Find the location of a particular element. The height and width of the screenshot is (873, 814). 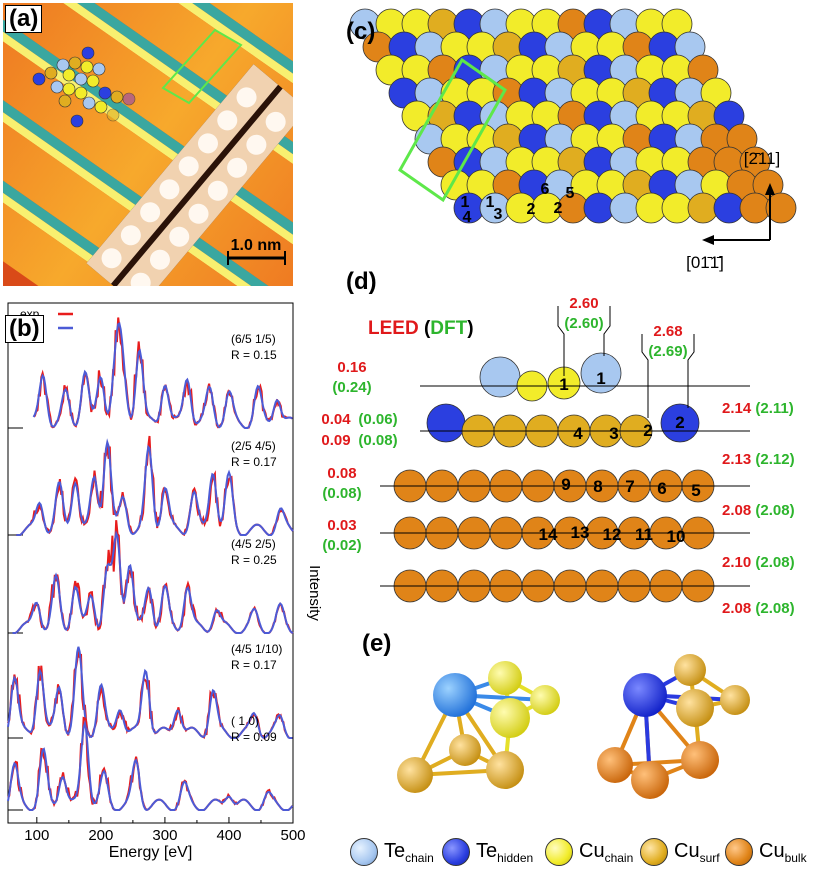

buckling-dft: (0.02) is located at coordinates (341, 545).